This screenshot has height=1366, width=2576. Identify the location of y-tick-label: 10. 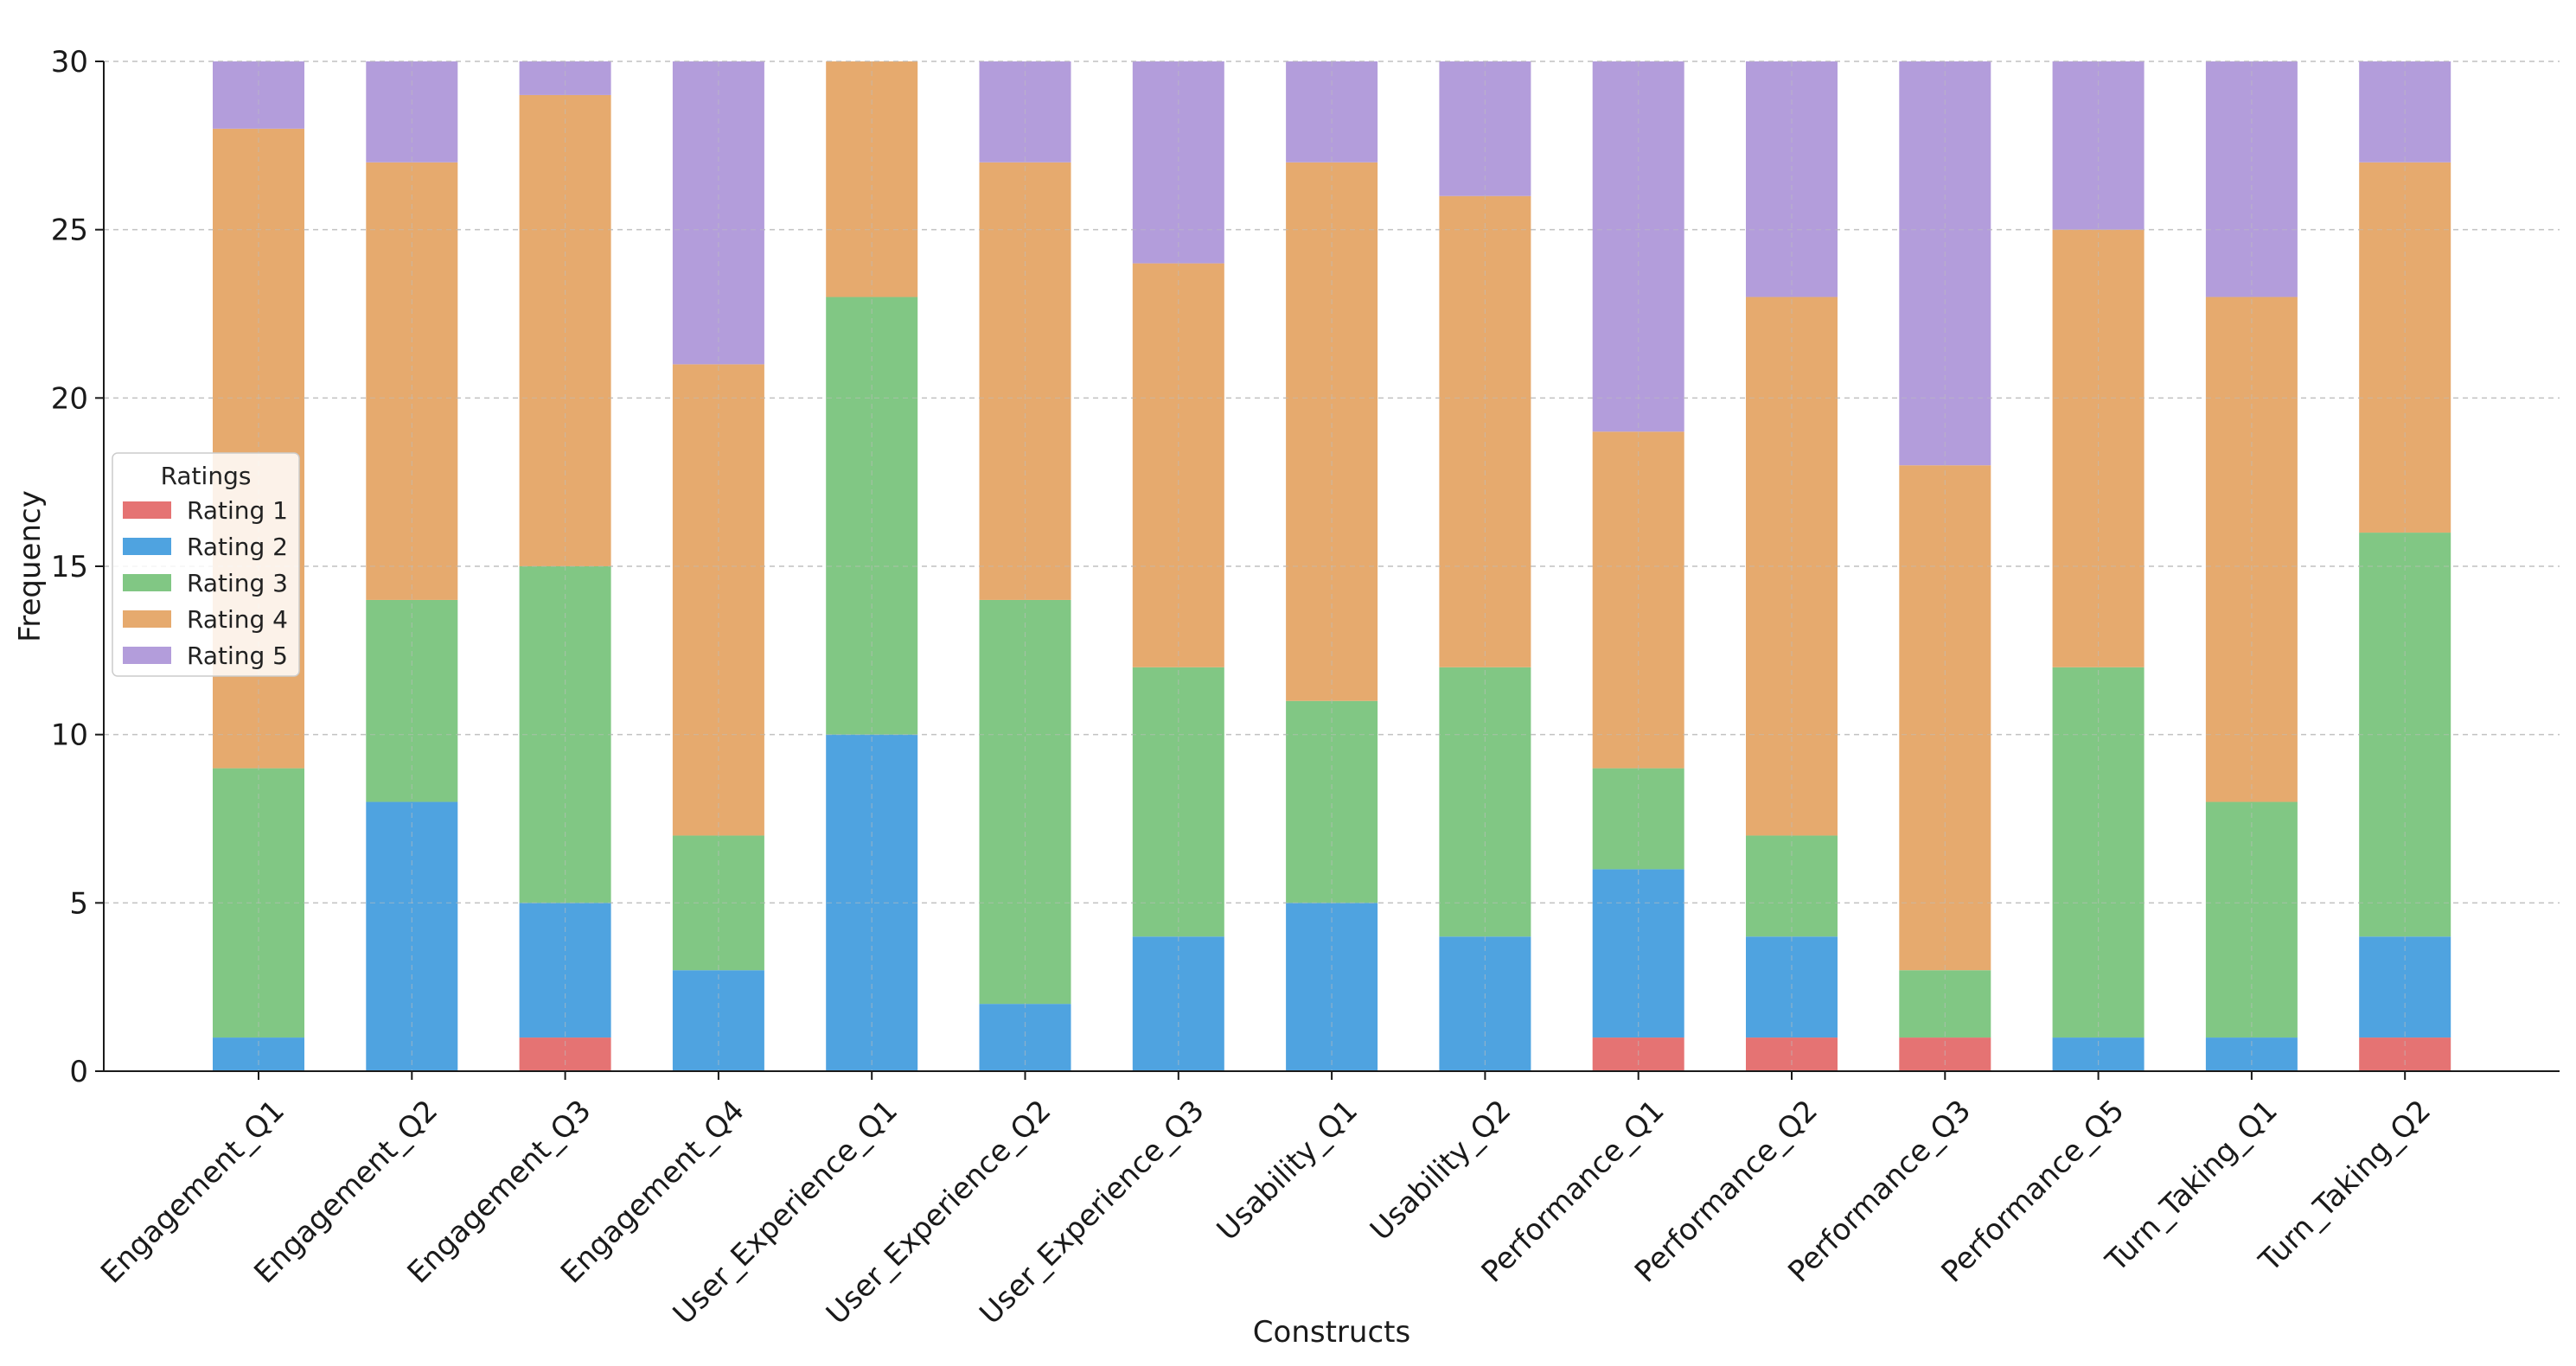
(70, 736).